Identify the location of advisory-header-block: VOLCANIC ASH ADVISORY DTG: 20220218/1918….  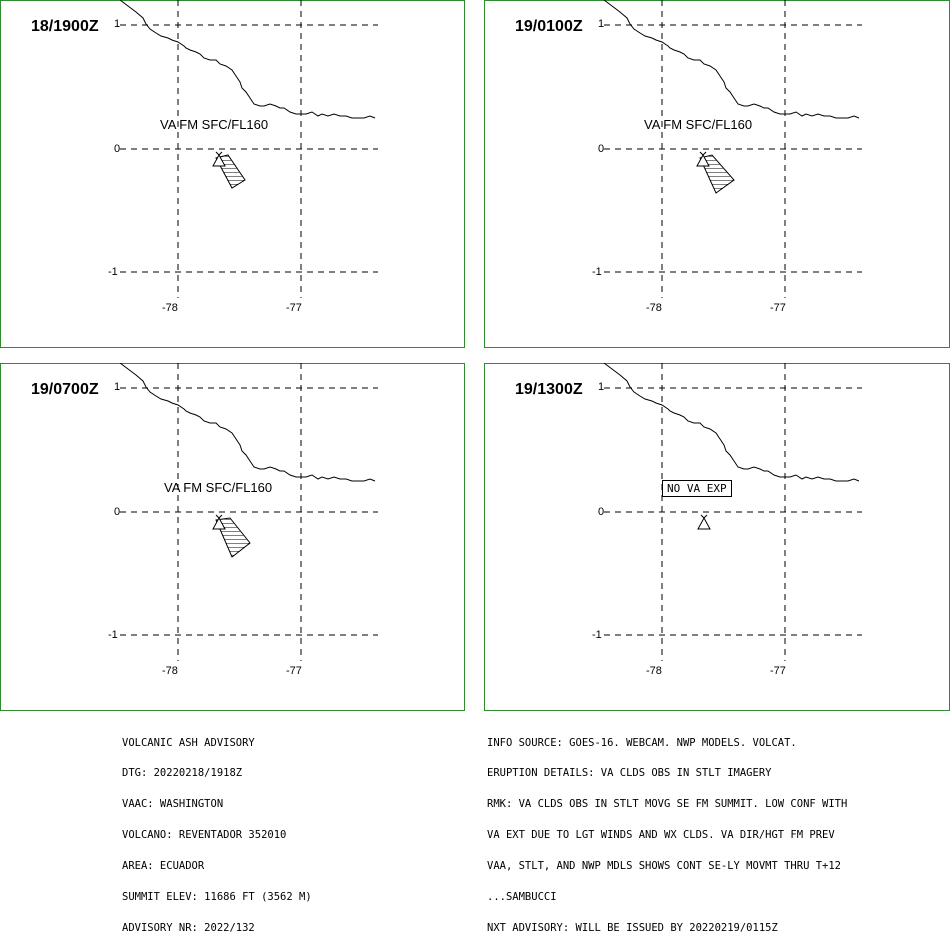
(217, 830).